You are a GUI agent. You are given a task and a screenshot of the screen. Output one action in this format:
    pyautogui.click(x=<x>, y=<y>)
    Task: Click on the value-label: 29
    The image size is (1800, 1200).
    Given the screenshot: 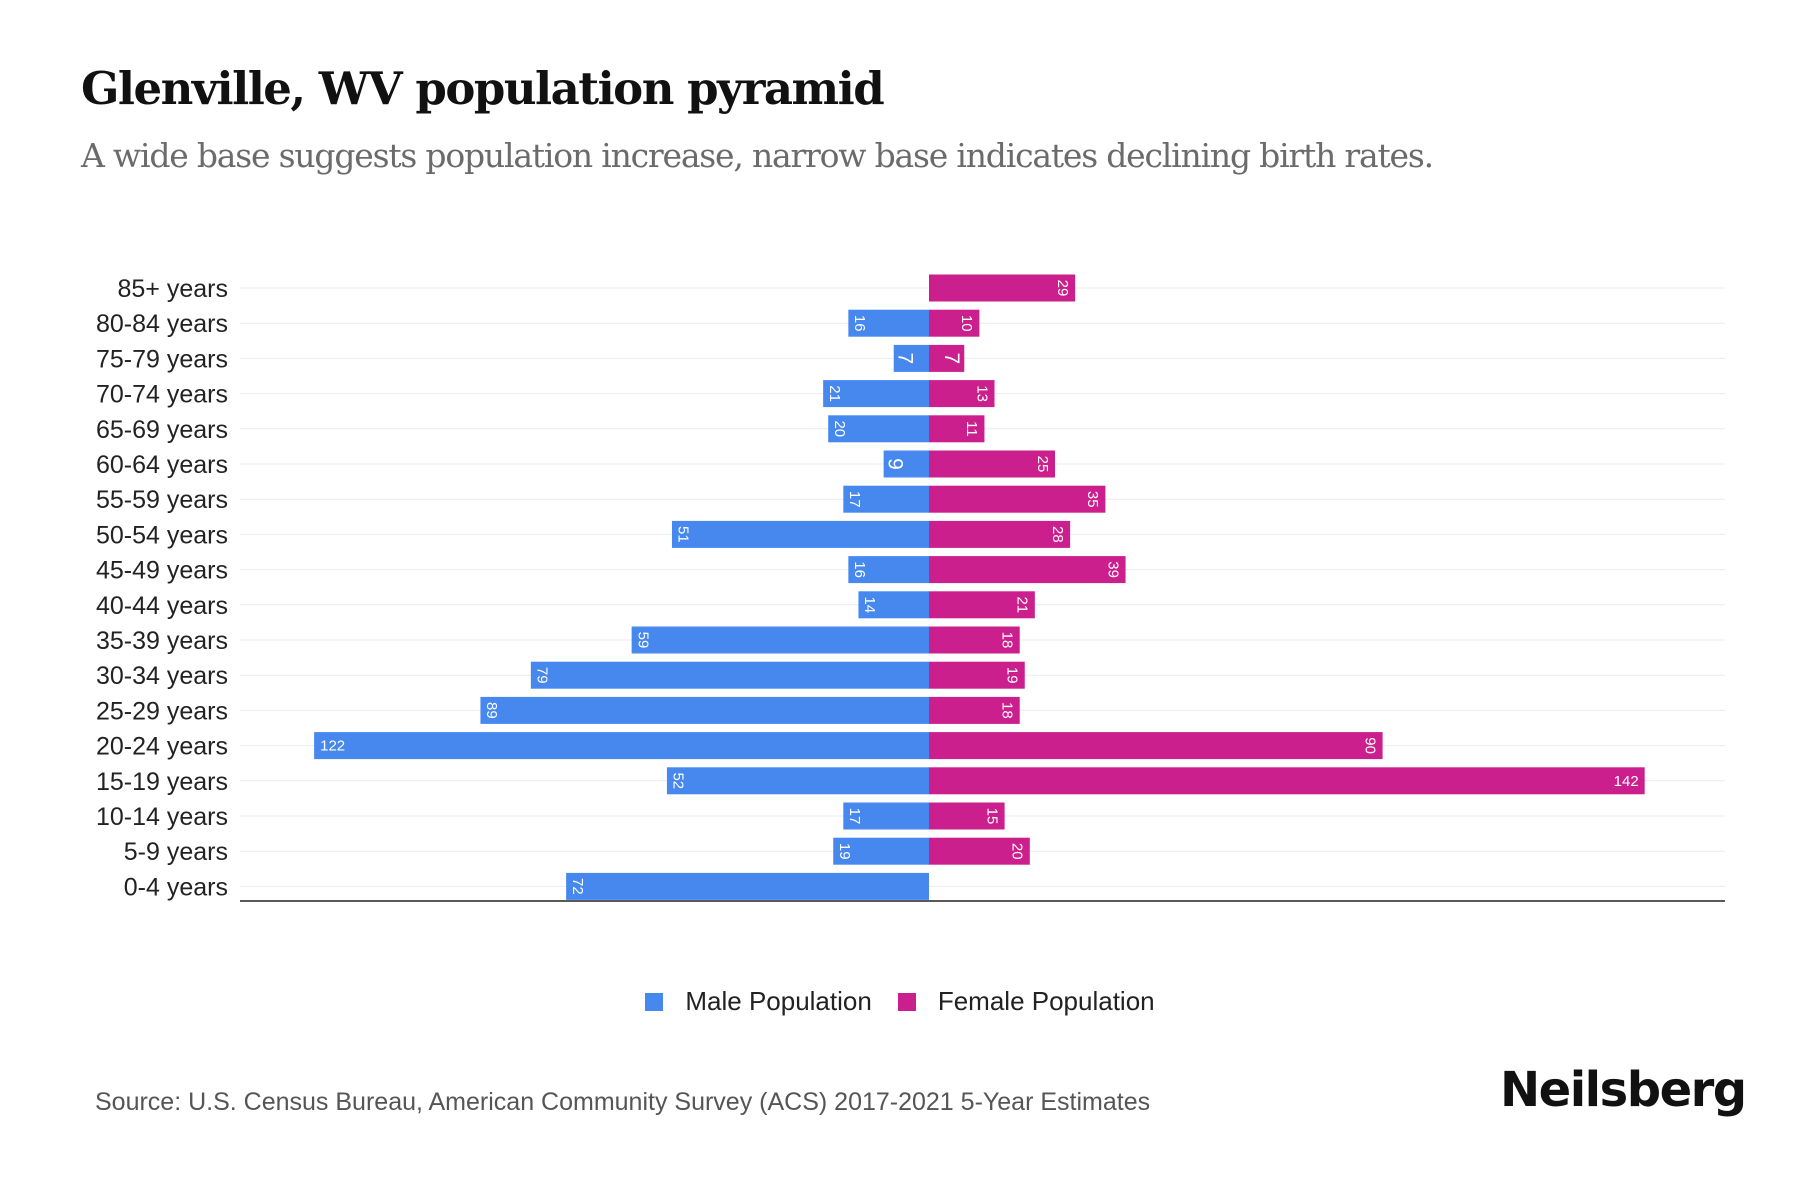 What is the action you would take?
    pyautogui.click(x=1062, y=288)
    